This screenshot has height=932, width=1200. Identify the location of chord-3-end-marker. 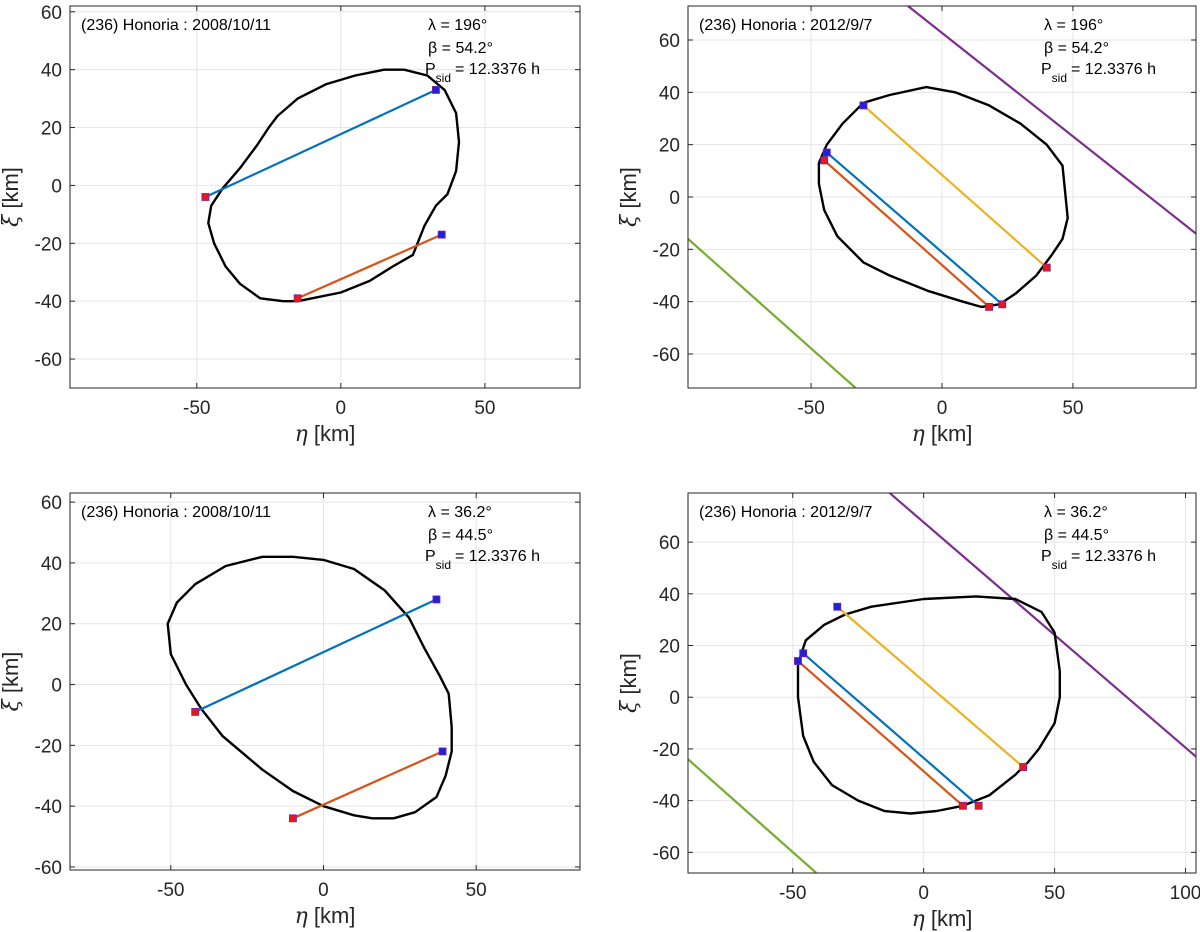
(1023, 767).